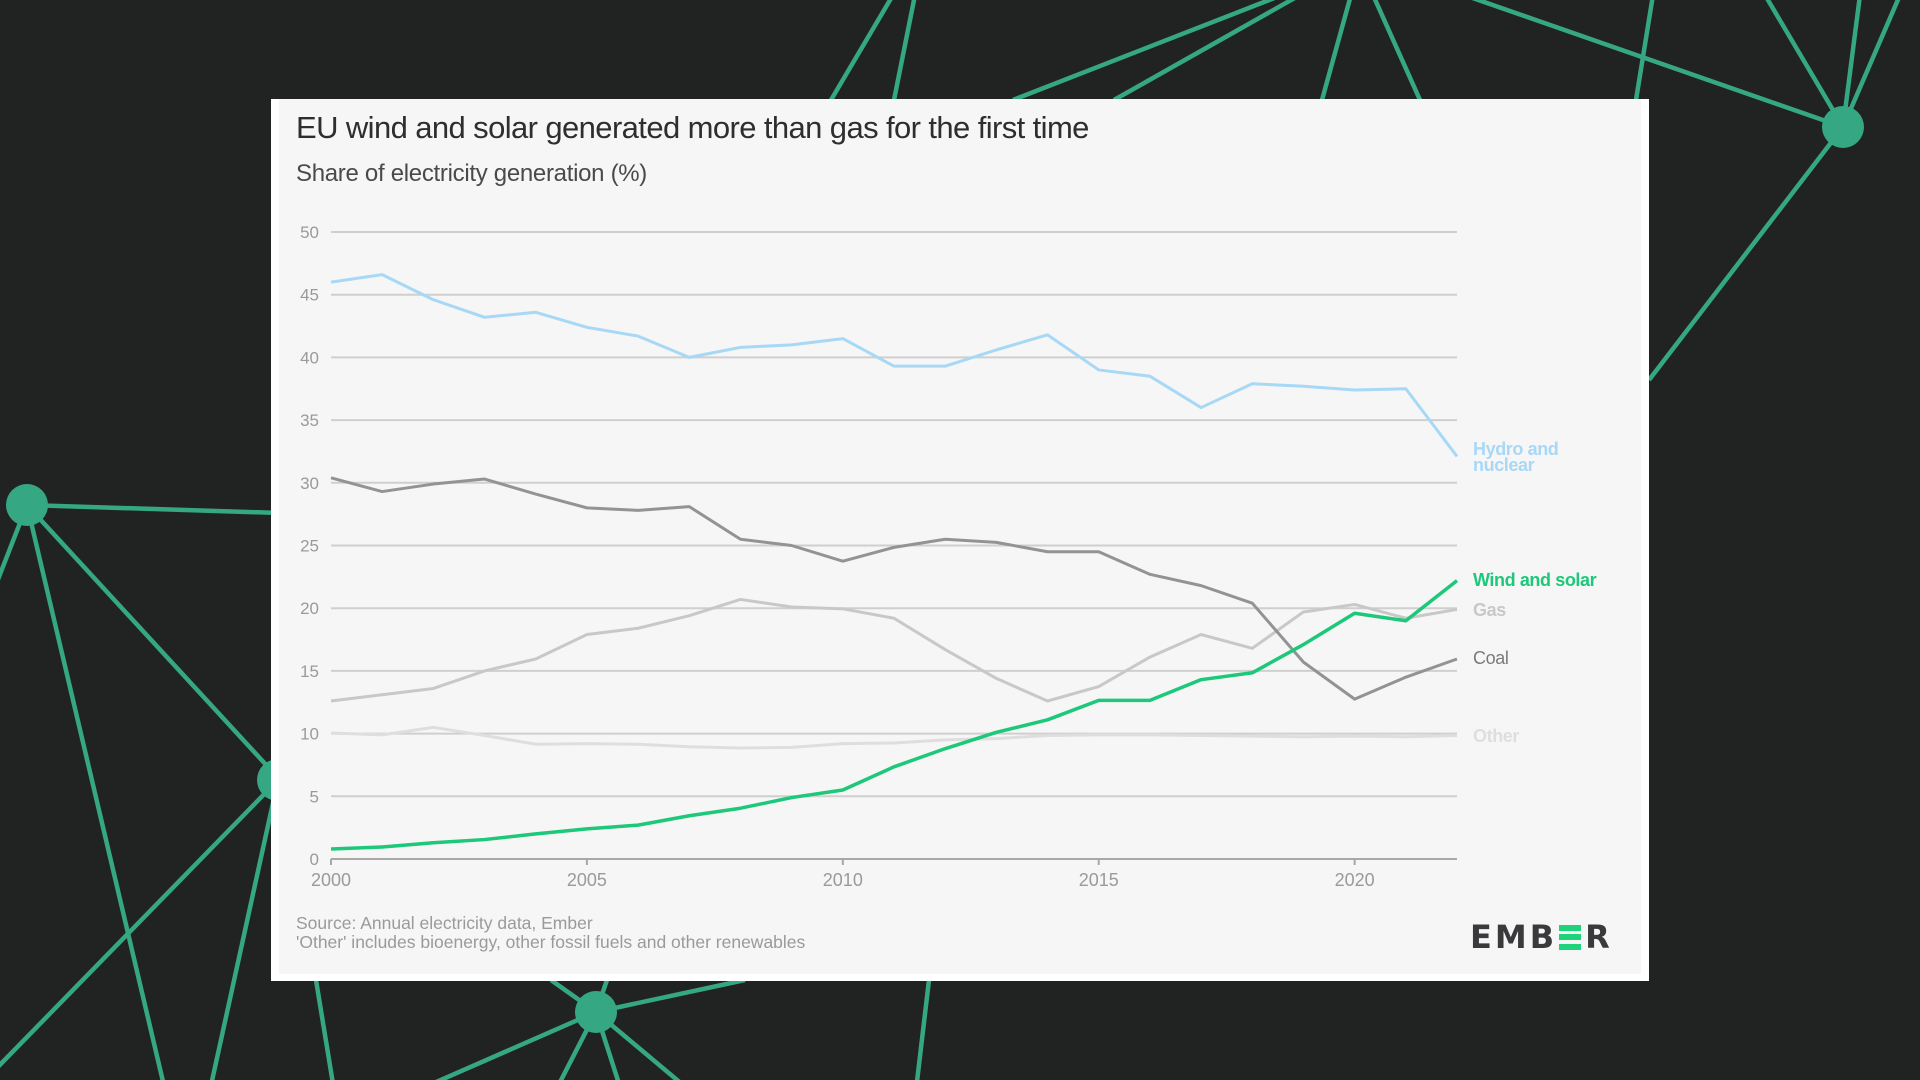 The height and width of the screenshot is (1080, 1920). I want to click on series-label-line: Wind and solar, so click(1535, 580).